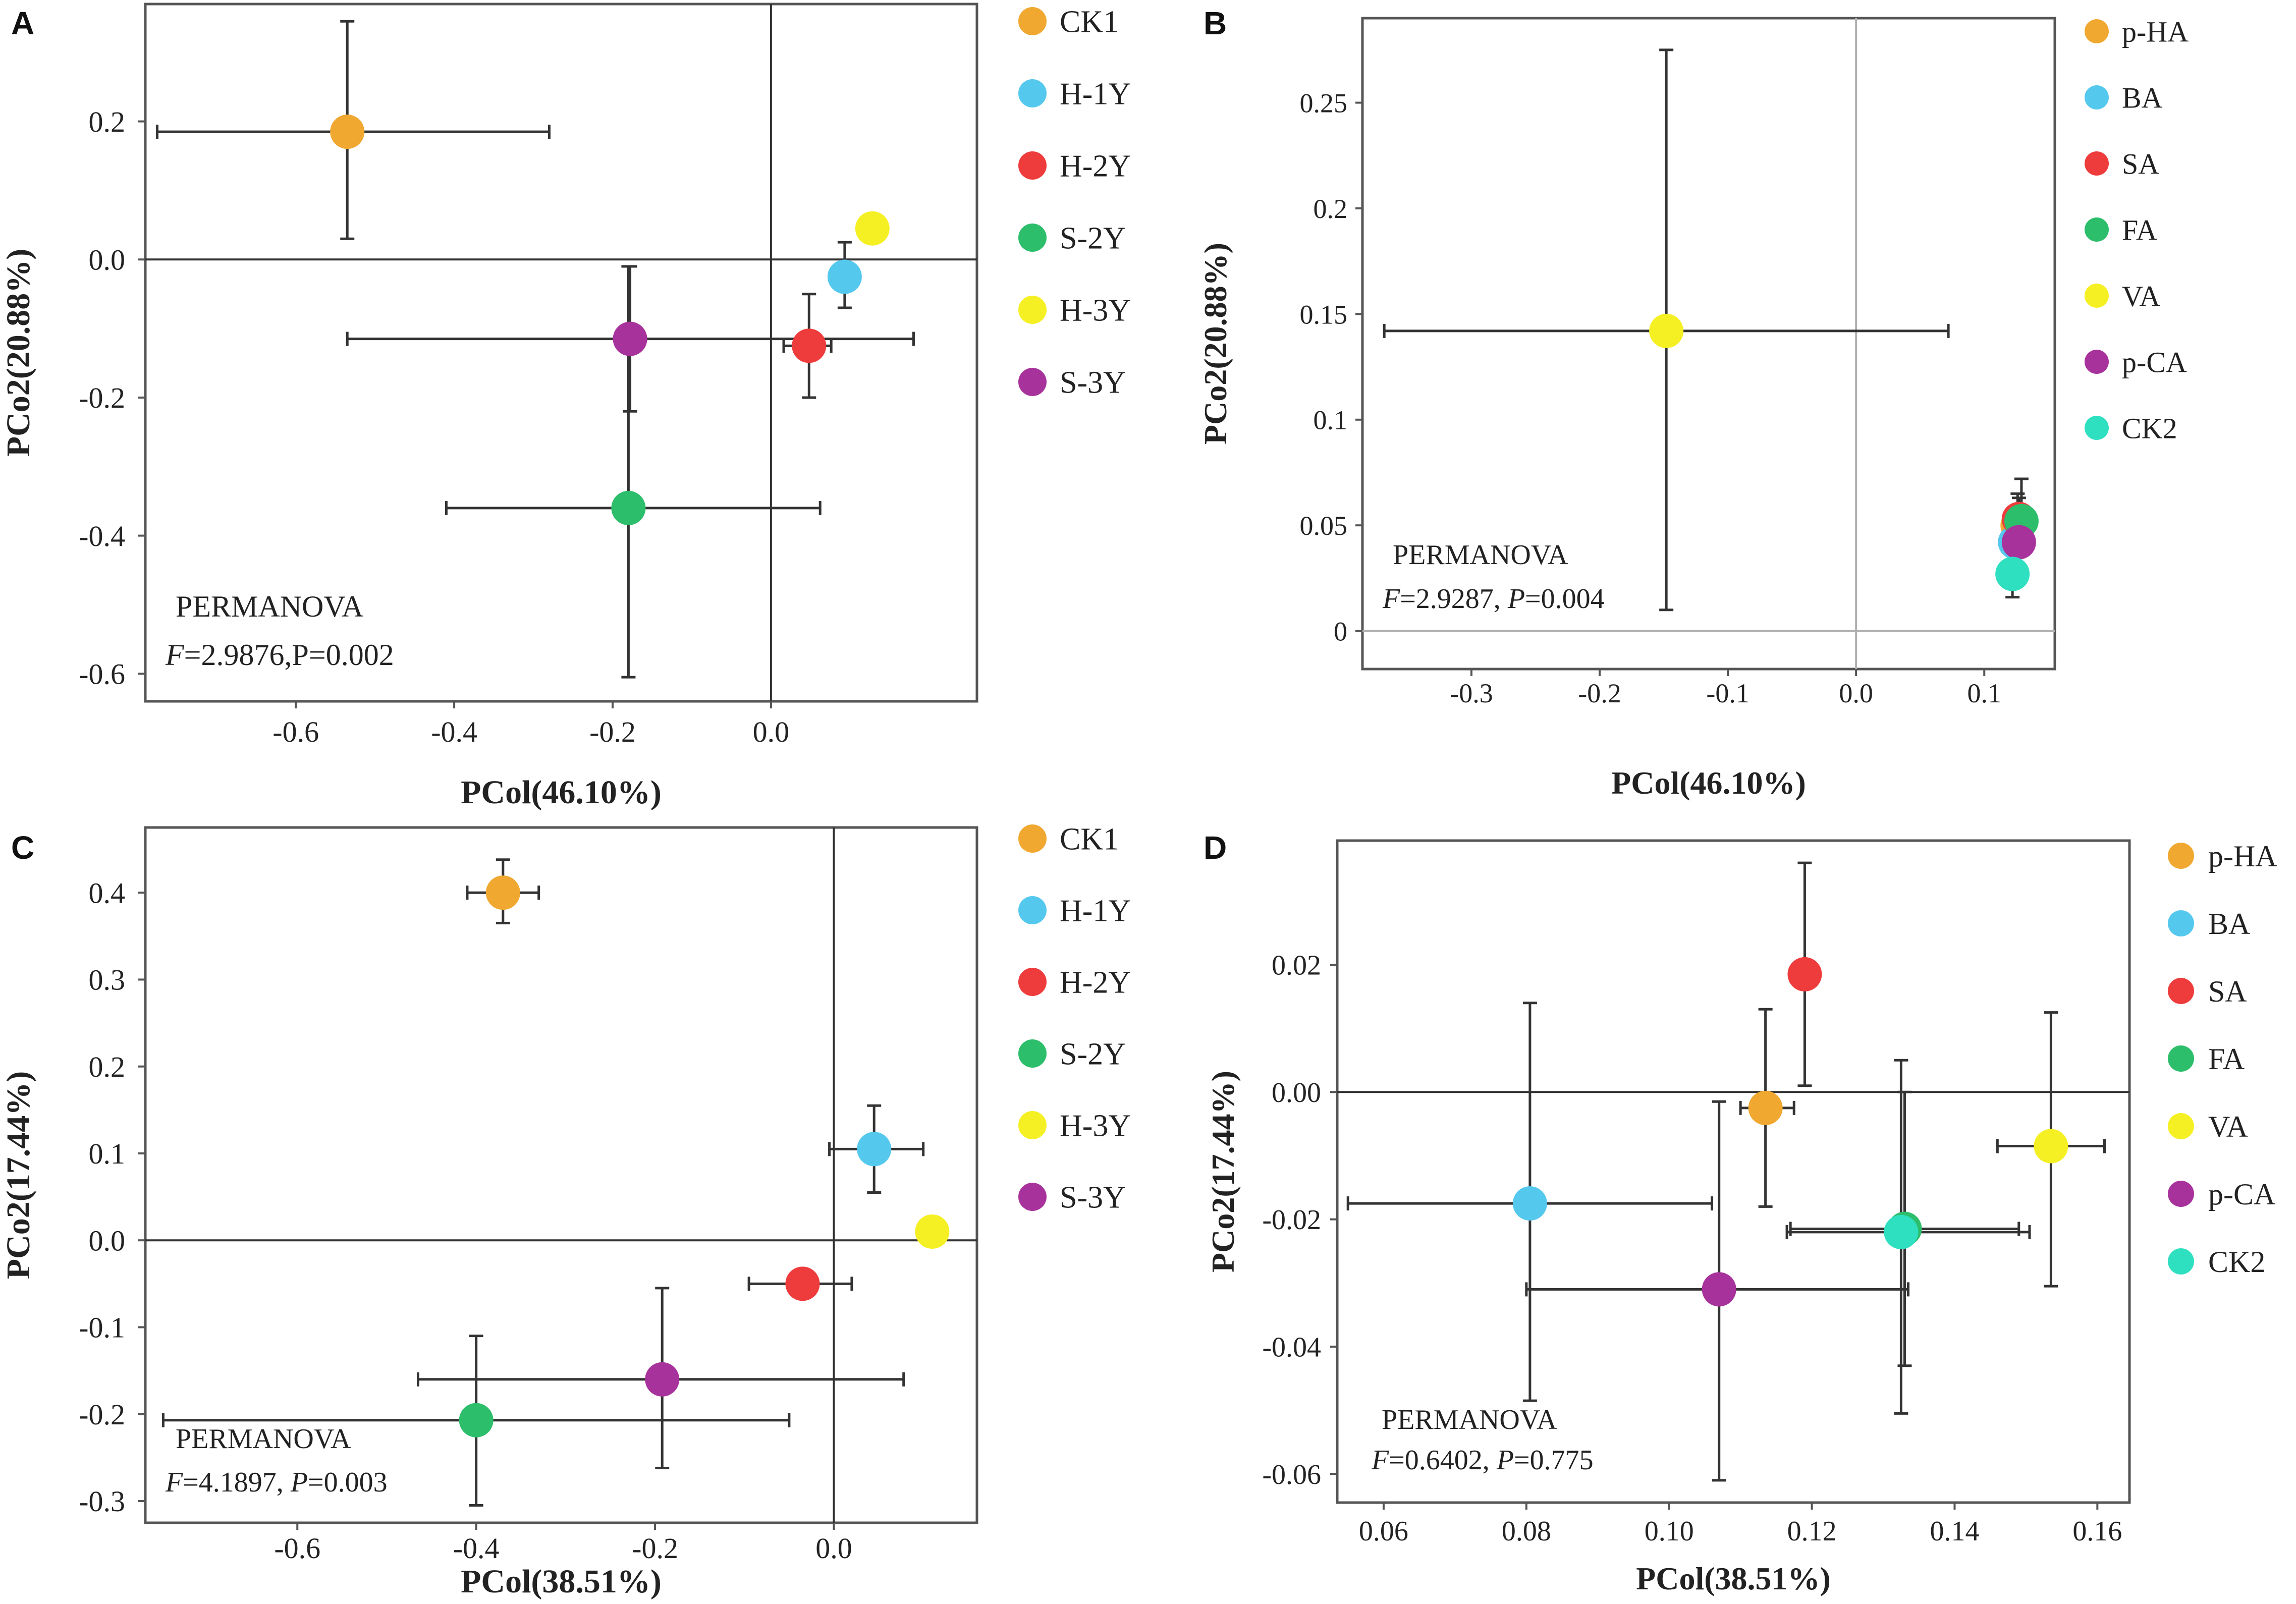 The width and height of the screenshot is (2296, 1604). I want to click on legend-swatch-h-2y, so click(1032, 982).